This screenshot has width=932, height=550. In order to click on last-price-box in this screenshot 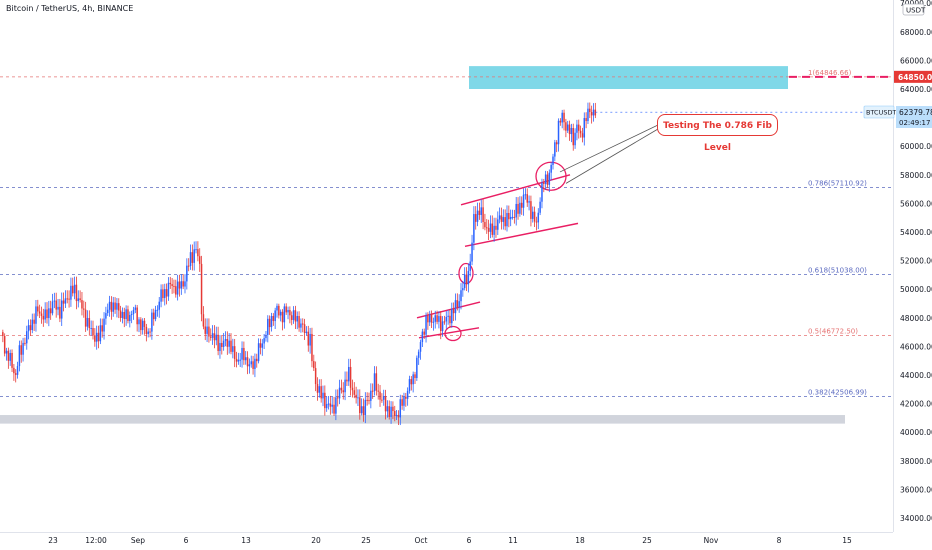, I will do `click(914, 117)`.